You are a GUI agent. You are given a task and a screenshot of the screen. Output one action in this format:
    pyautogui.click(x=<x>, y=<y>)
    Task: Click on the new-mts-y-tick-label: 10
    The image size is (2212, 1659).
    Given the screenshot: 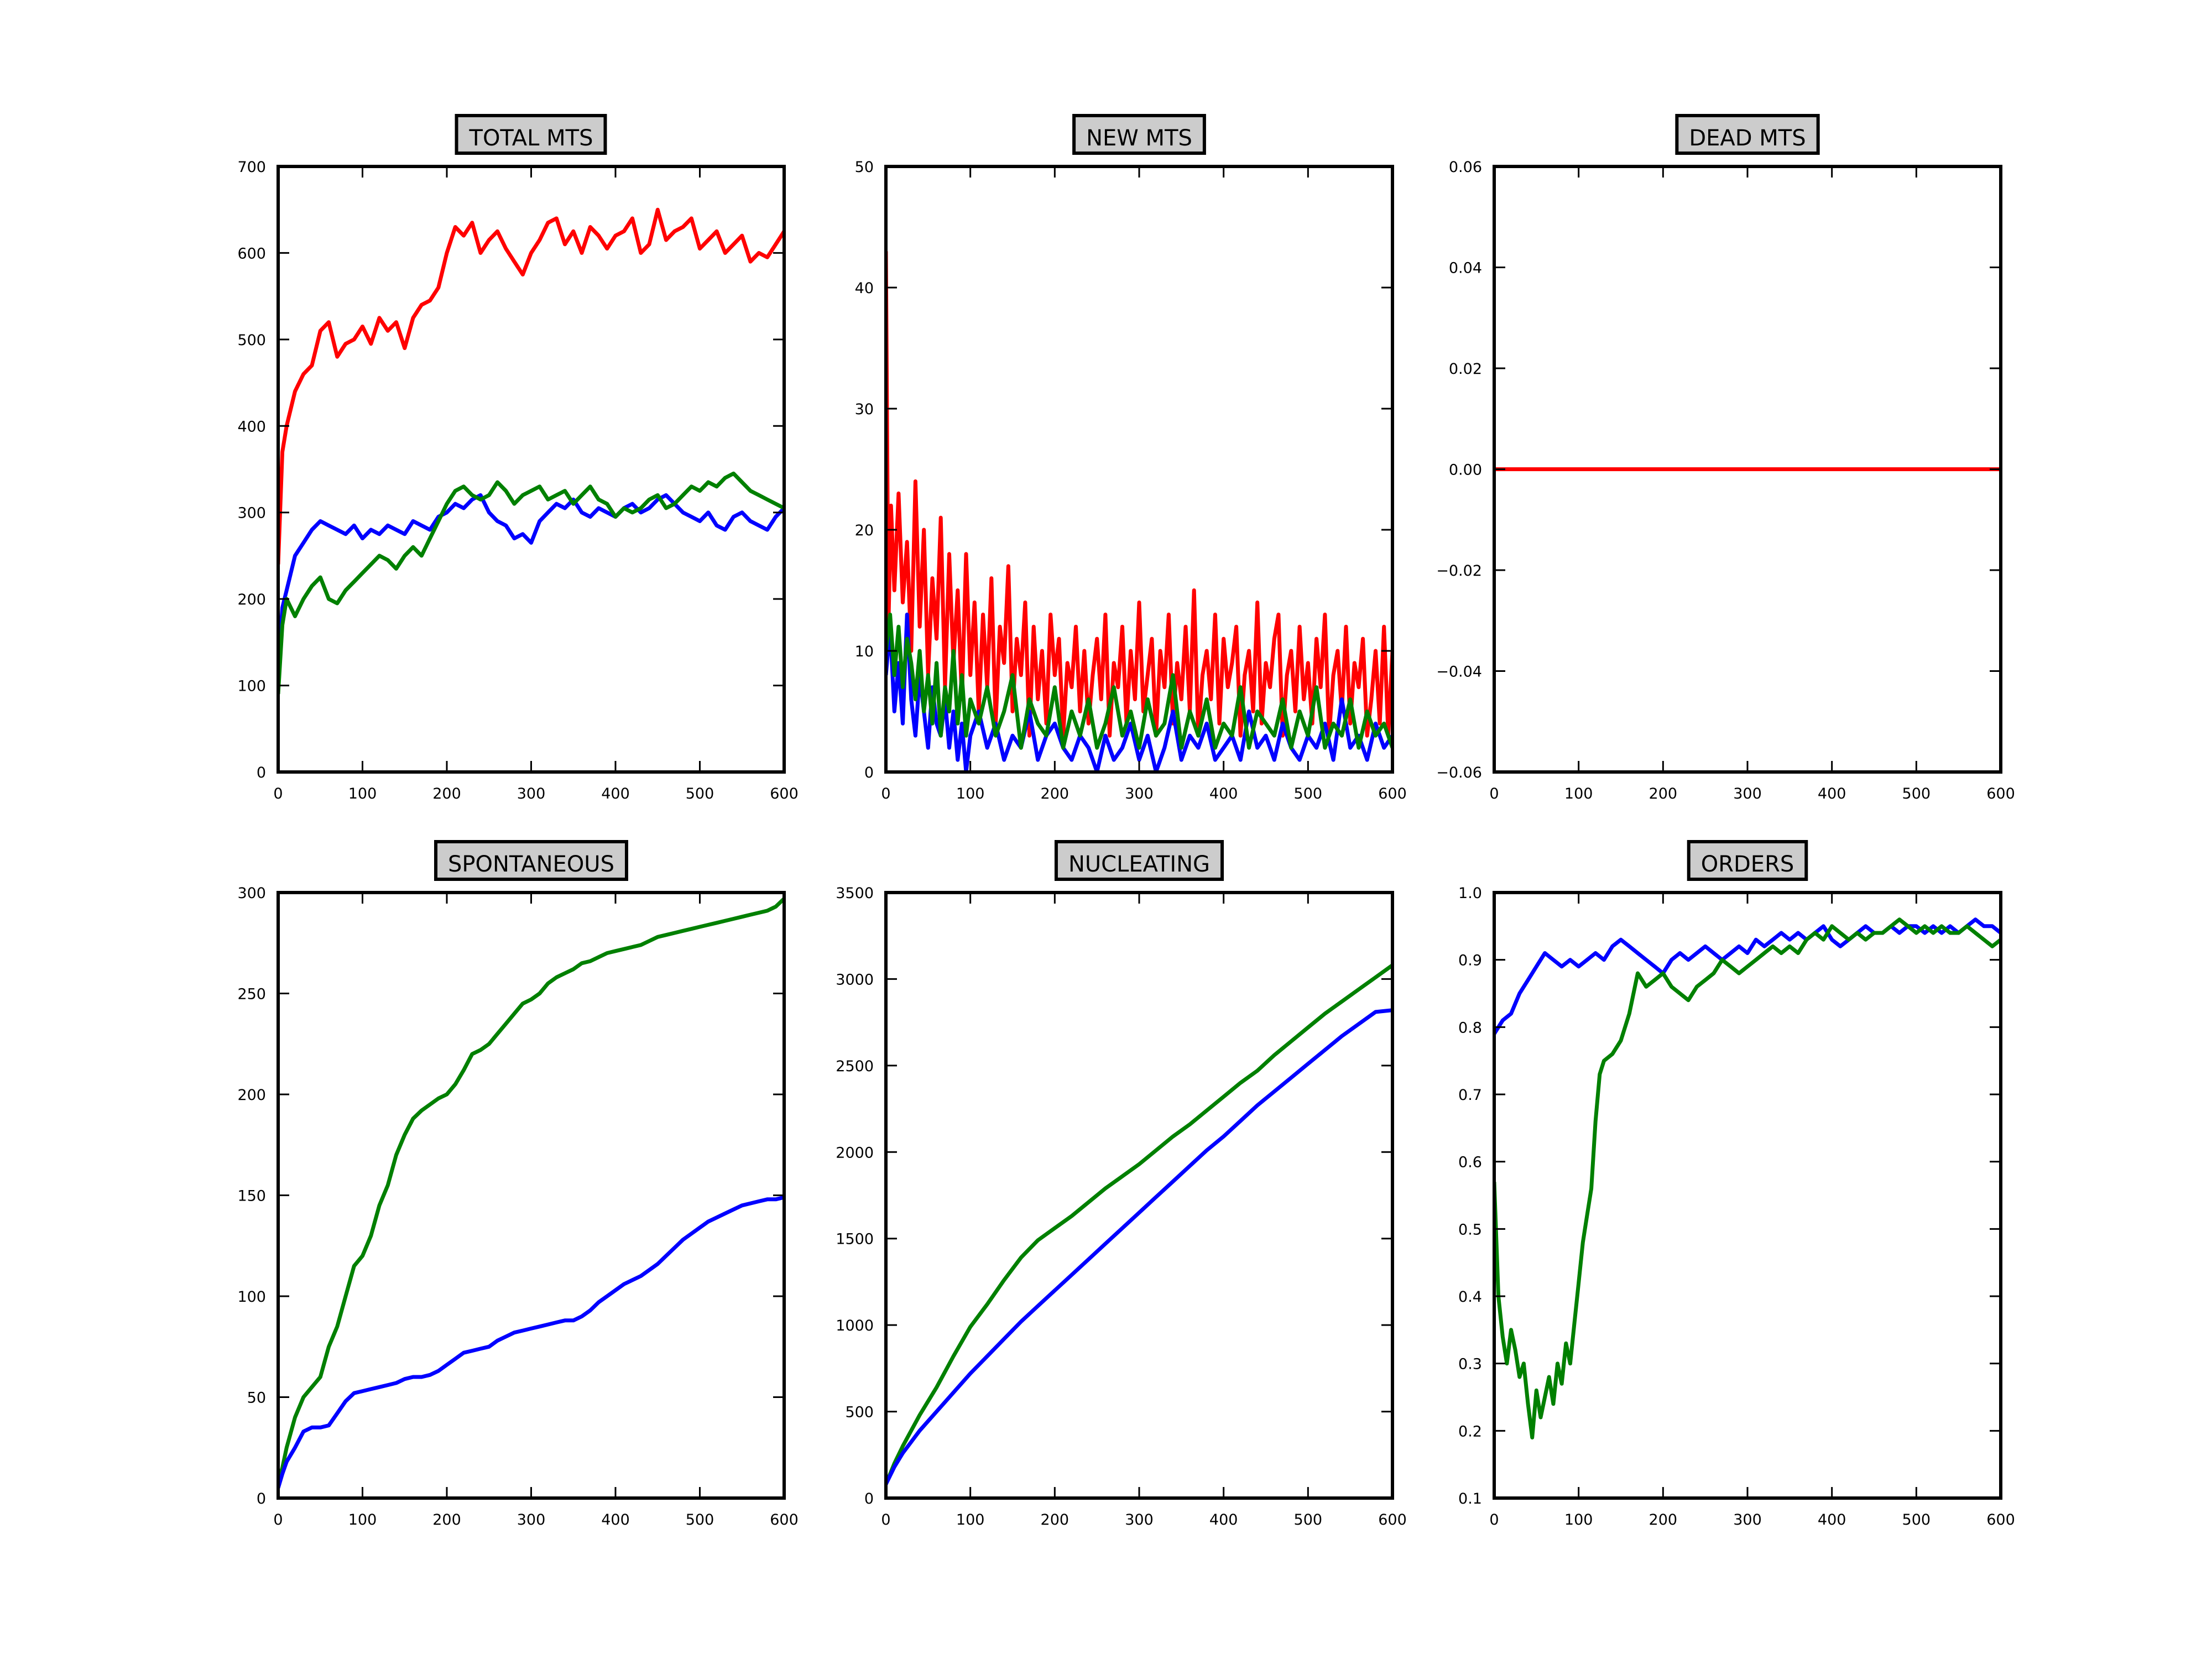 What is the action you would take?
    pyautogui.click(x=865, y=652)
    